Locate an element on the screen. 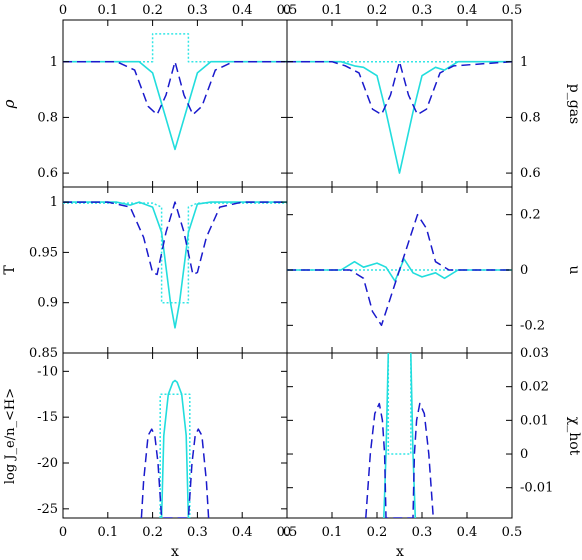 Image resolution: width=582 pixels, height=560 pixels. panel-chi-hot-frame is located at coordinates (399, 435).